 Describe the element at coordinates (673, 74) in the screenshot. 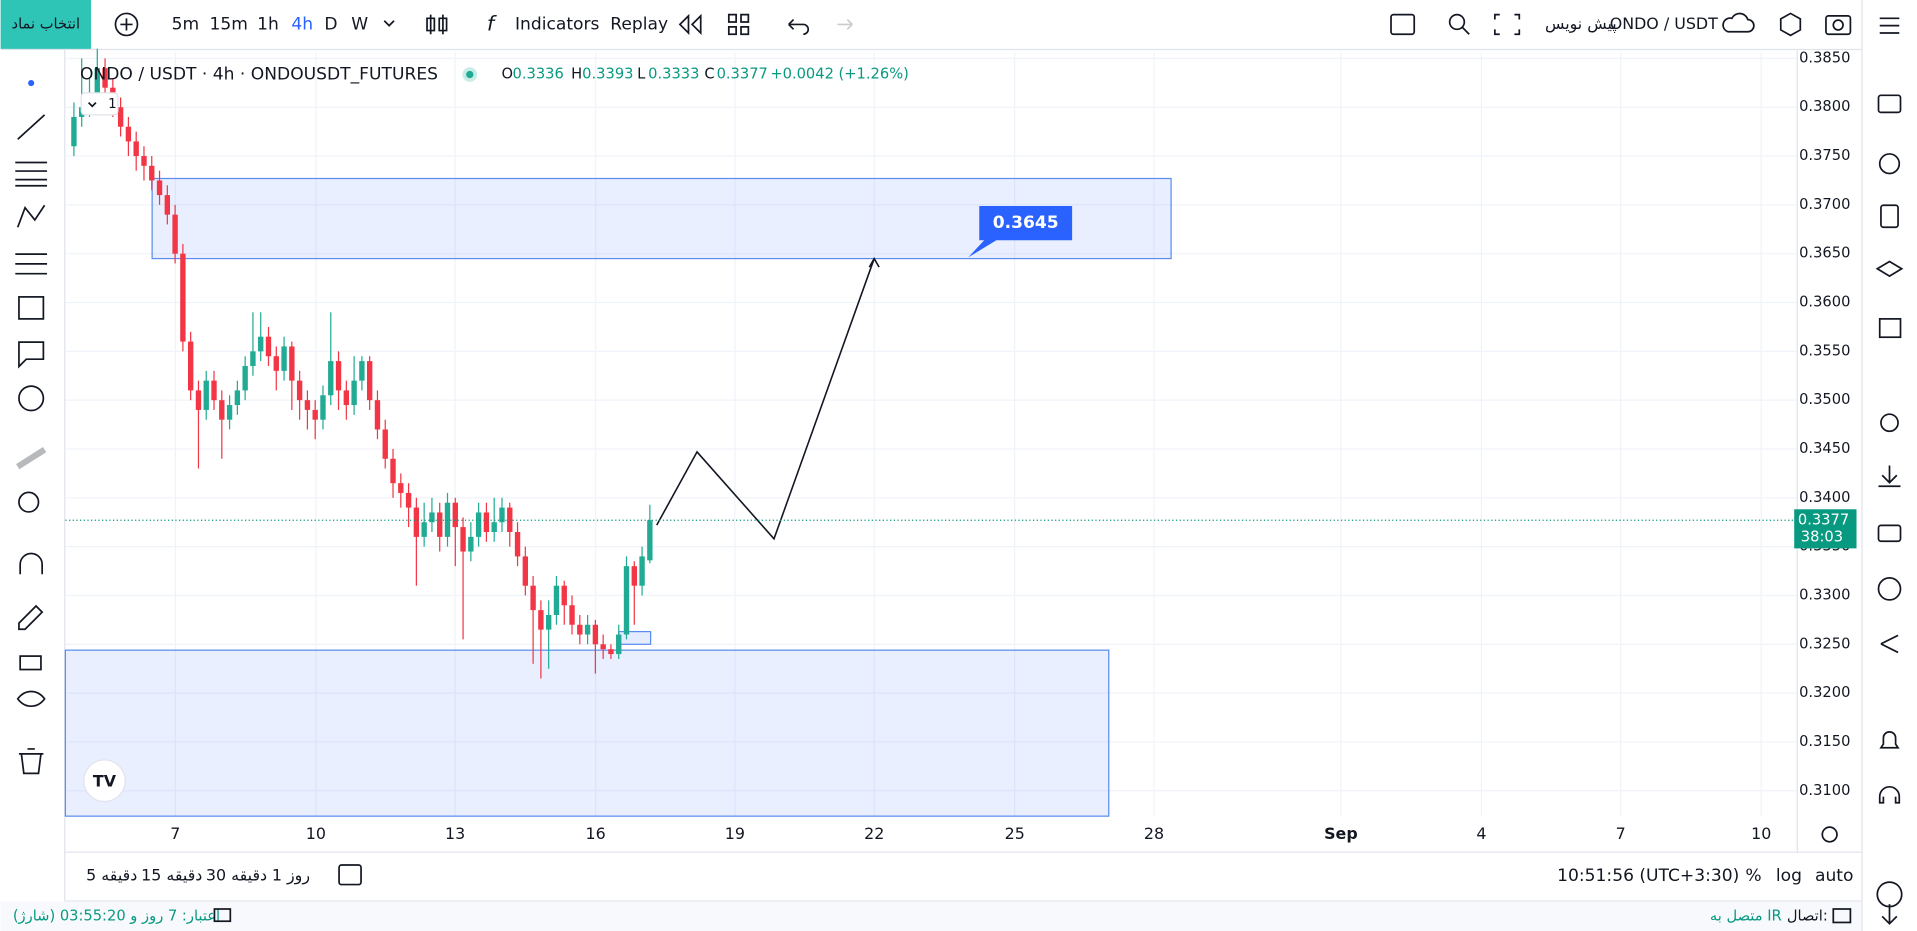

I see `legend-value: 0.3333` at that location.